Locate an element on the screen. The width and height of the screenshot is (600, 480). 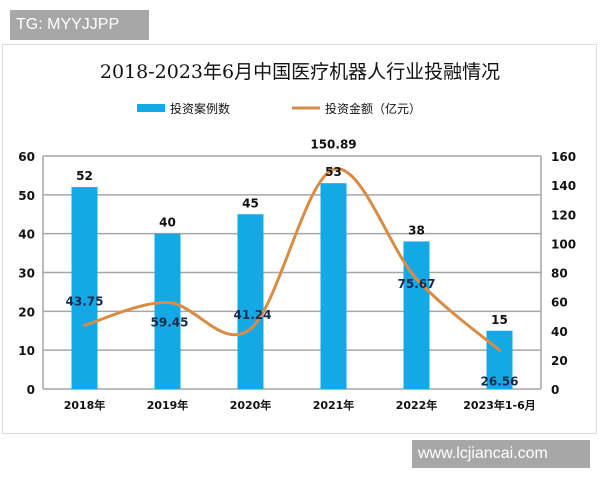
right-tick-label: 0 is located at coordinates (555, 390).